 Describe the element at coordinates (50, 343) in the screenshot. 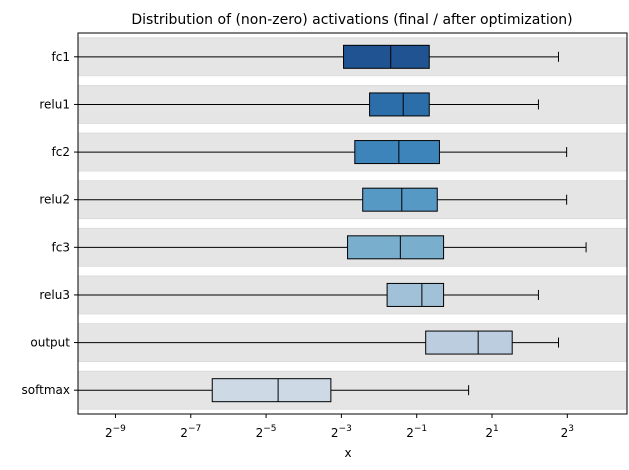

I see `y-tick-label-output: output` at that location.